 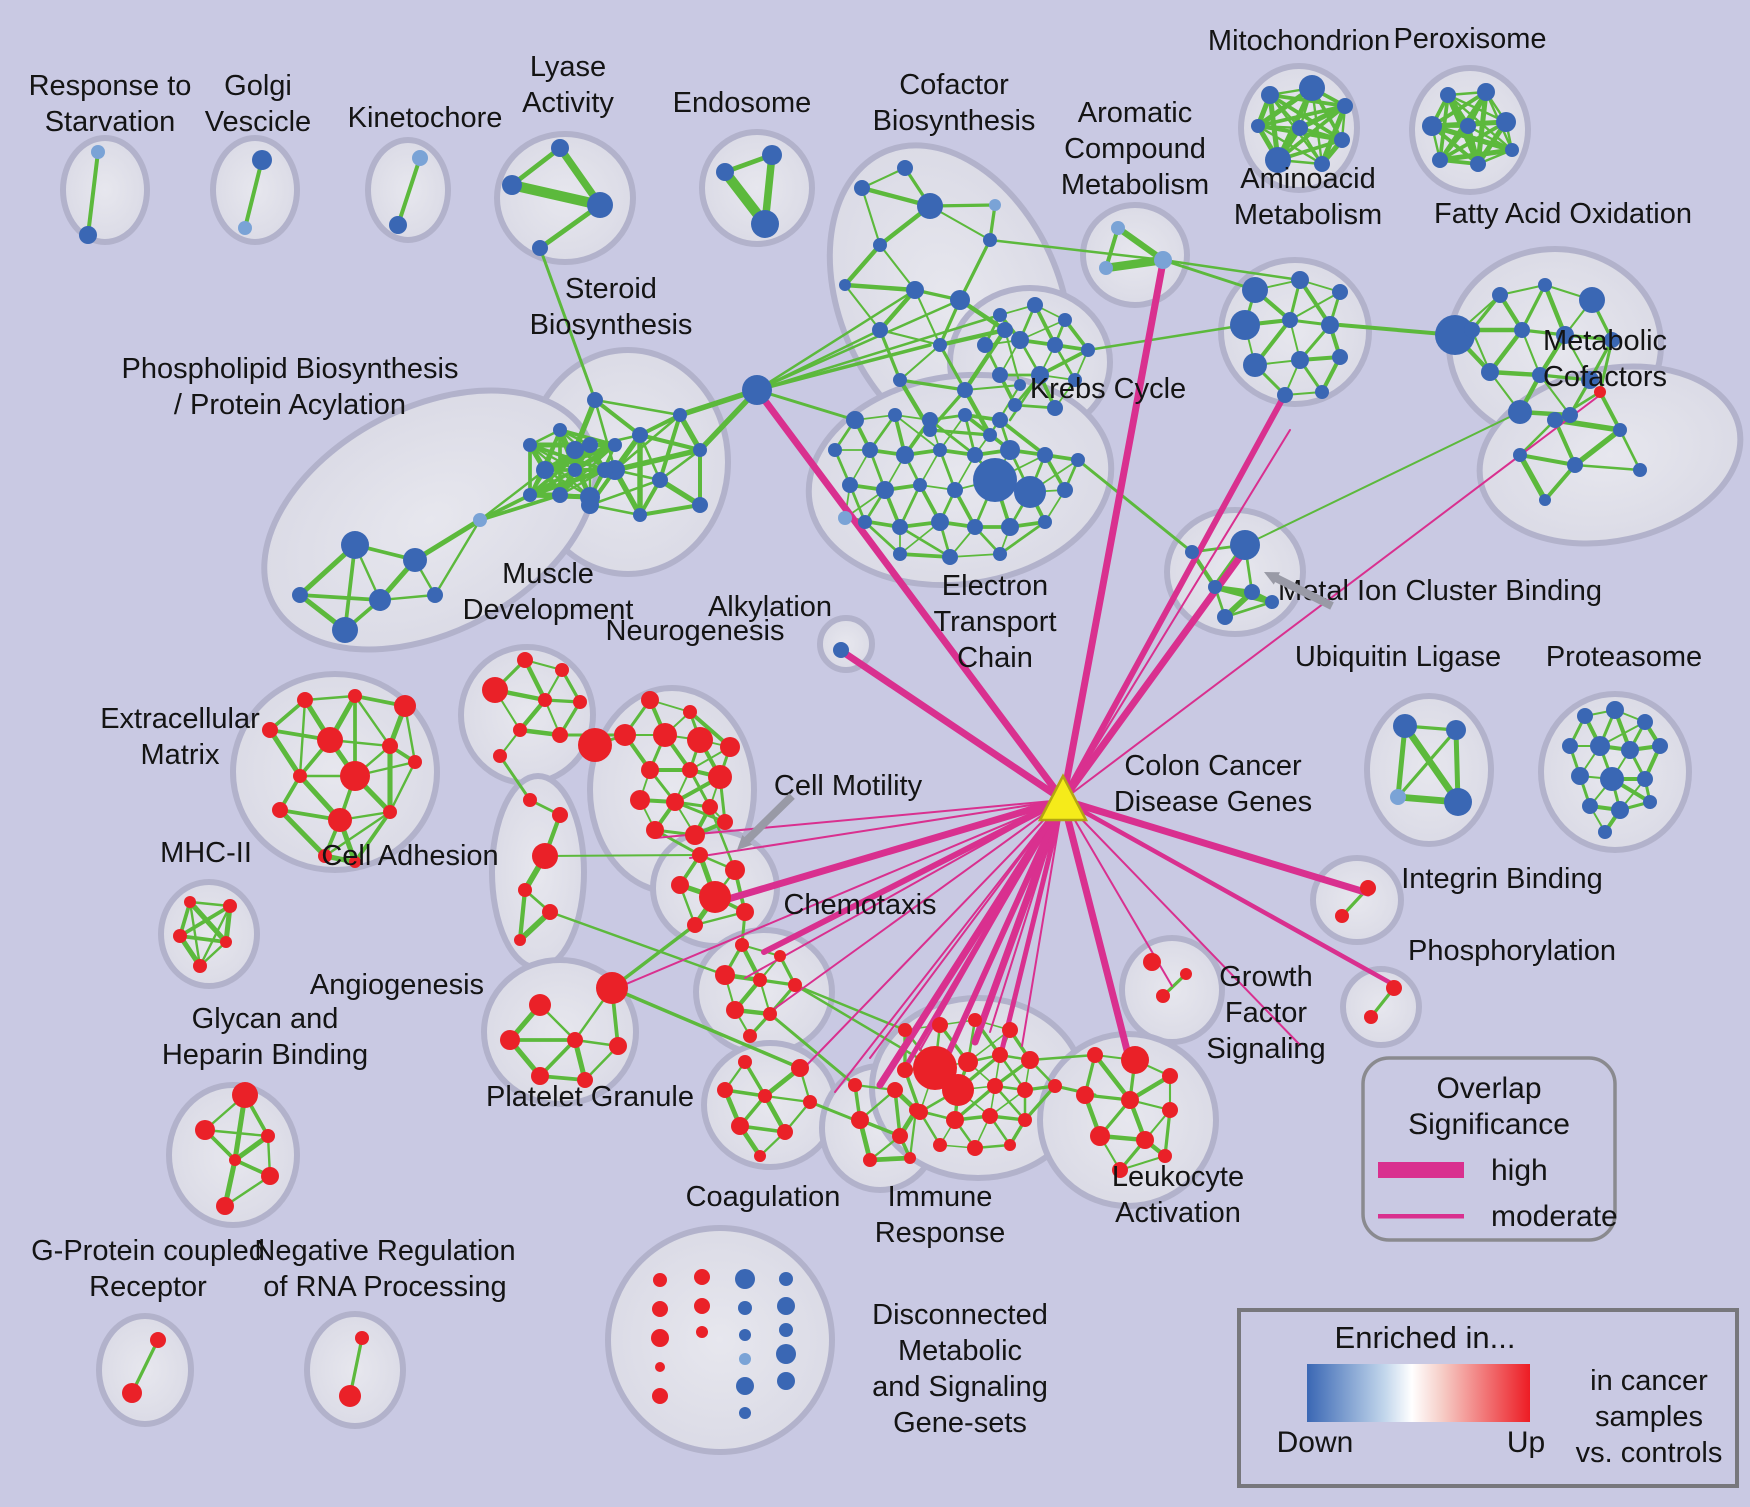 What do you see at coordinates (1368, 888) in the screenshot?
I see `gene-set-node-integrin-binding` at bounding box center [1368, 888].